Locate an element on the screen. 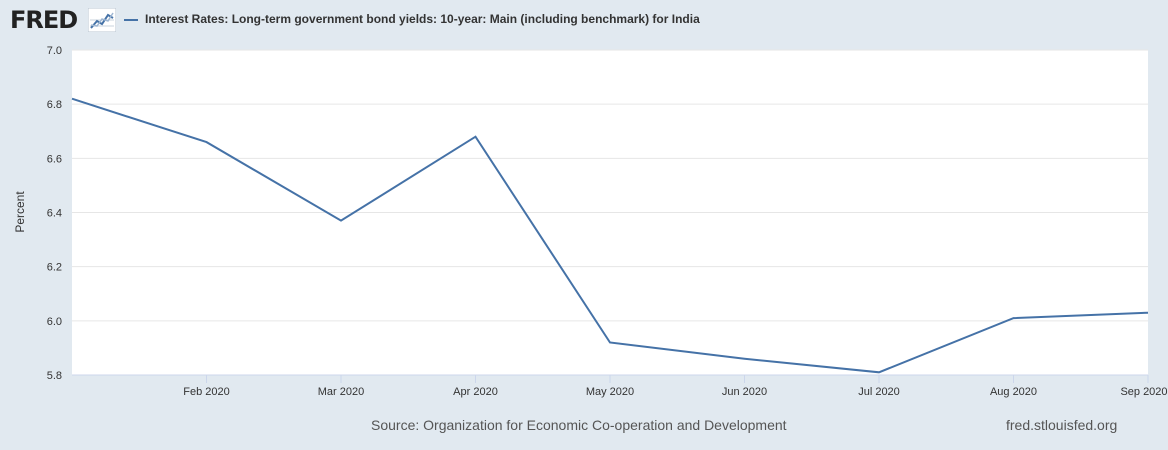  site-link: fred.stlouisfed.org is located at coordinates (1062, 425).